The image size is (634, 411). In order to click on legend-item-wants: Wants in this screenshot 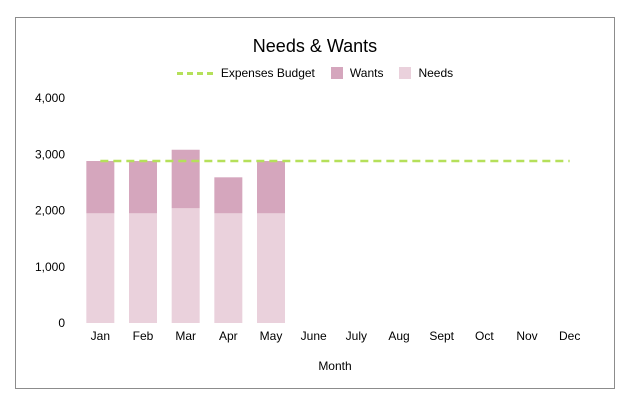, I will do `click(357, 73)`.